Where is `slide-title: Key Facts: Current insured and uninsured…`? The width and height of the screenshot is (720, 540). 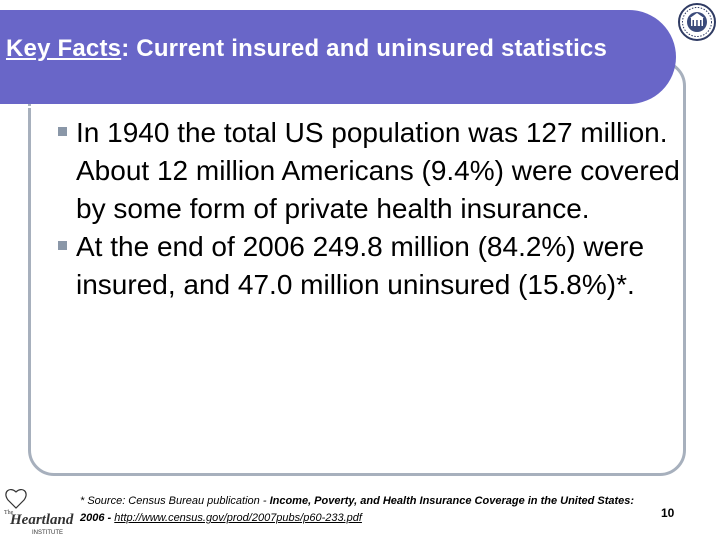 slide-title: Key Facts: Current insured and uninsured… is located at coordinates (326, 49).